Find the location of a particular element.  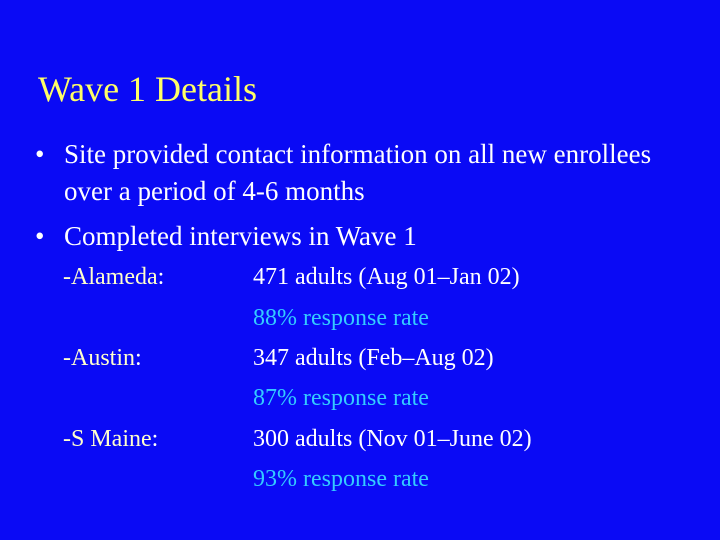

site-label: -Austin: is located at coordinates (102, 358).